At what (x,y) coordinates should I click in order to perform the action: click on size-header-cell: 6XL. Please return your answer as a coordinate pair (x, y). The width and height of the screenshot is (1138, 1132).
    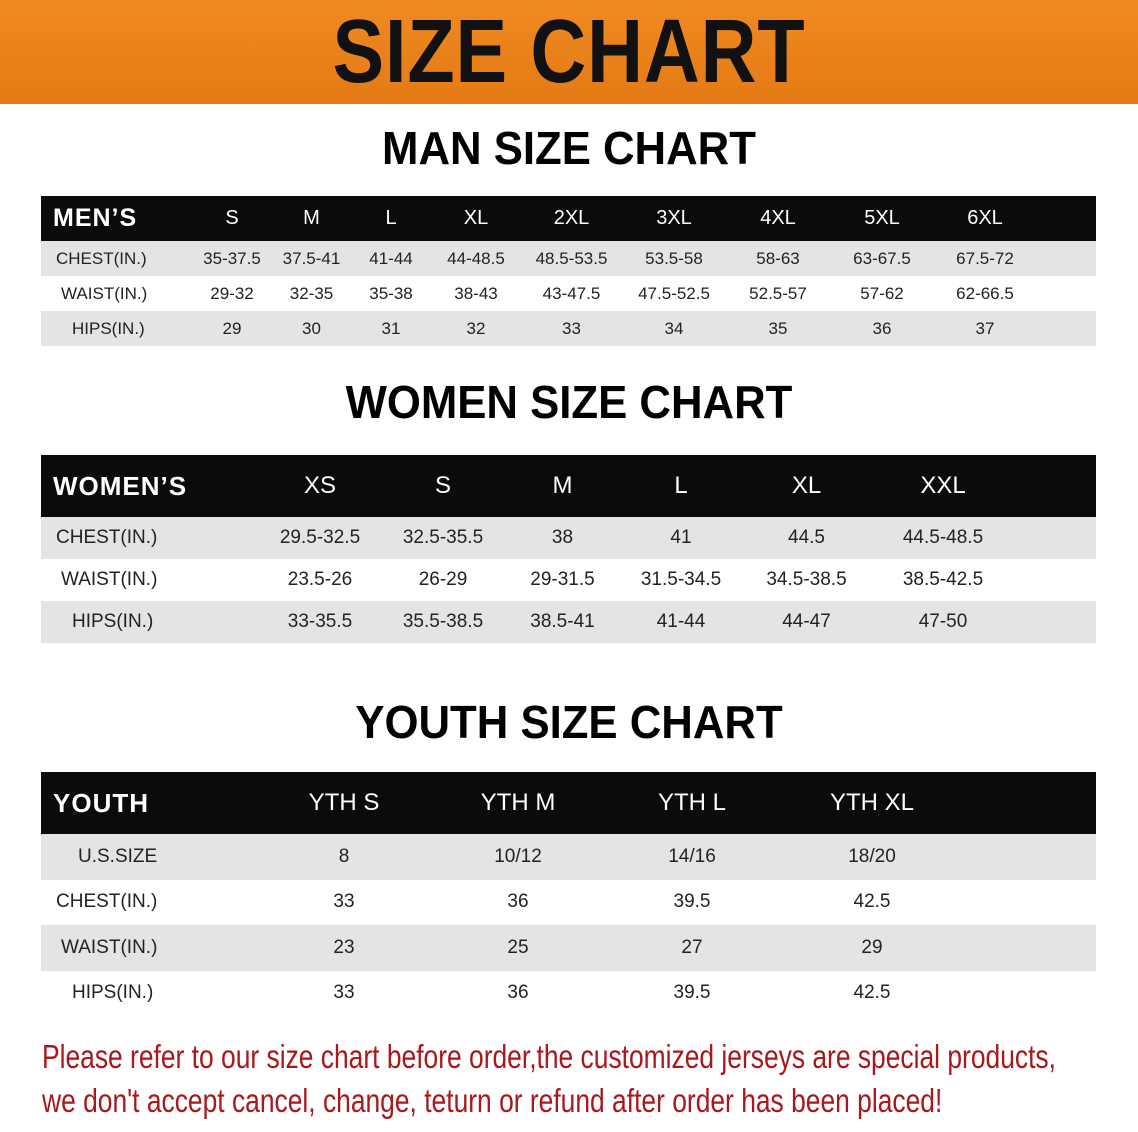
    Looking at the image, I should click on (985, 218).